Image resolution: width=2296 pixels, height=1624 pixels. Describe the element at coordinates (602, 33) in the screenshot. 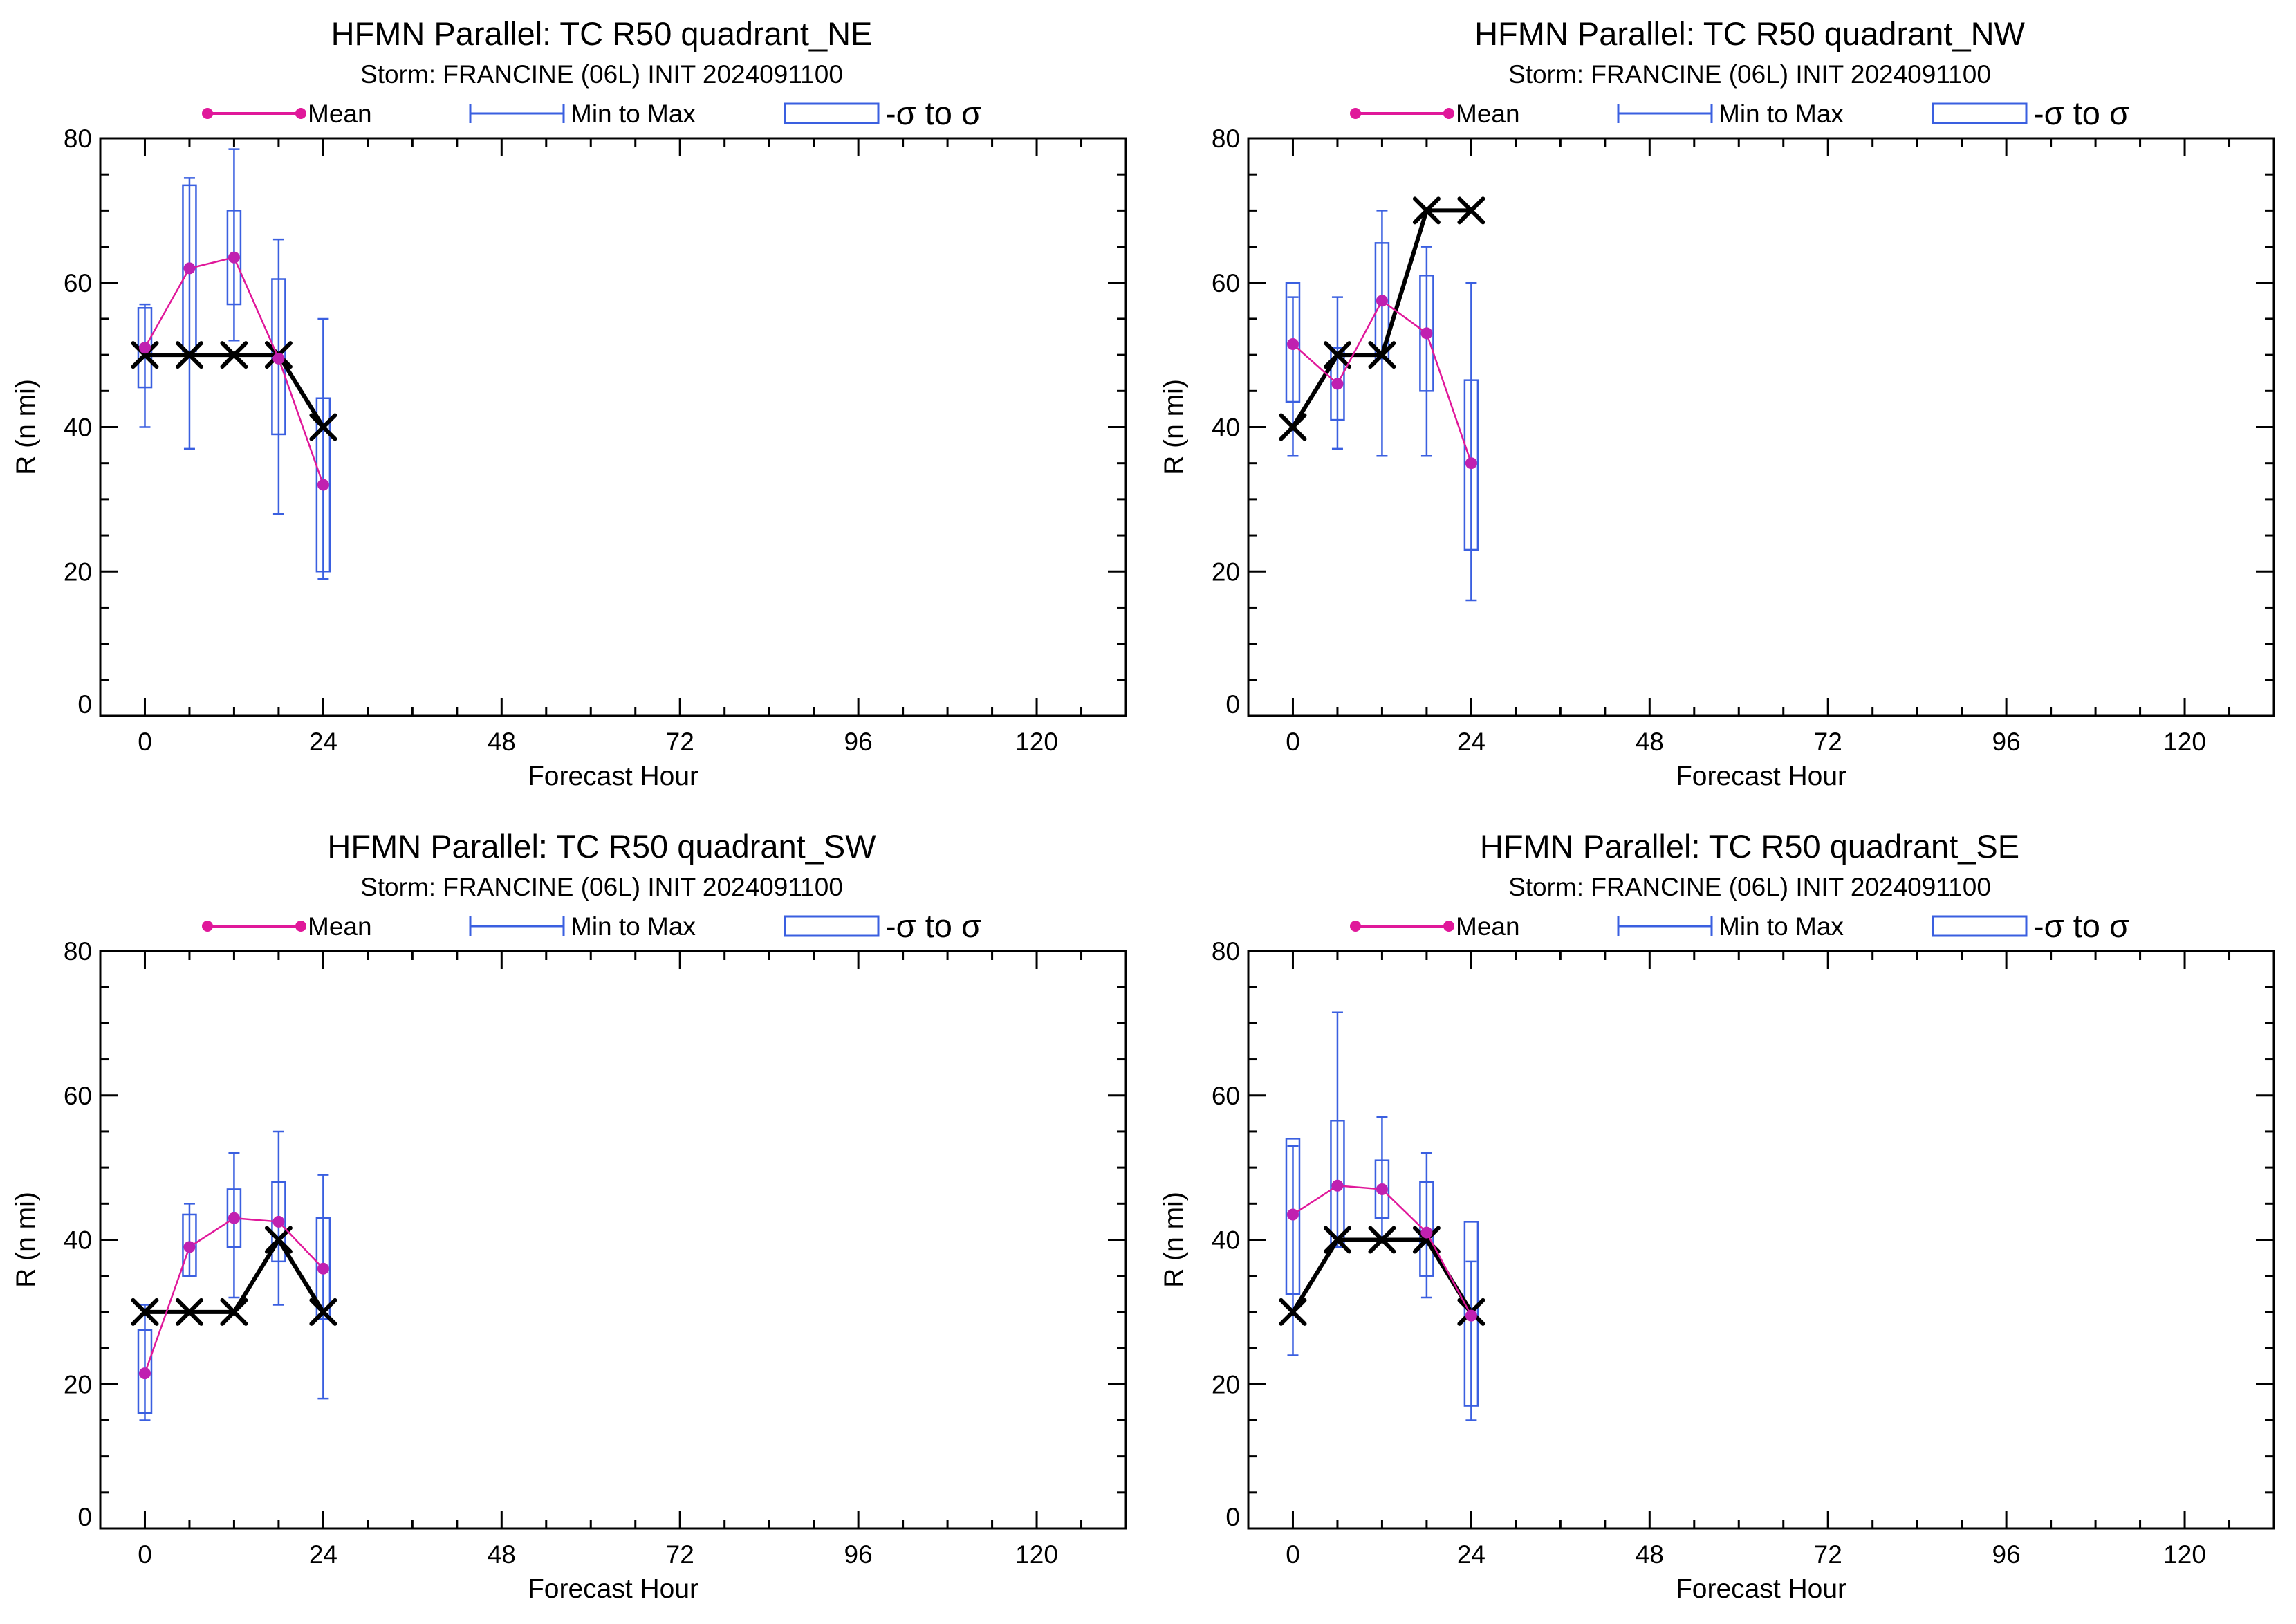

I see `chart-title: HFMN Parallel: TC R50 quadrant_NE` at that location.